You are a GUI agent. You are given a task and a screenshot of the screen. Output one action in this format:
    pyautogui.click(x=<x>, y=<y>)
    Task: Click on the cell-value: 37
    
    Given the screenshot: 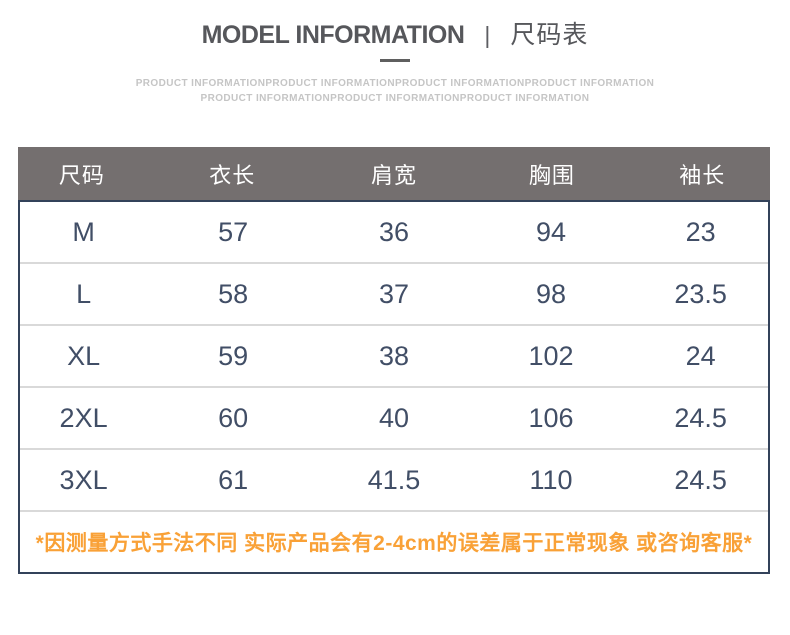 What is the action you would take?
    pyautogui.click(x=393, y=293)
    